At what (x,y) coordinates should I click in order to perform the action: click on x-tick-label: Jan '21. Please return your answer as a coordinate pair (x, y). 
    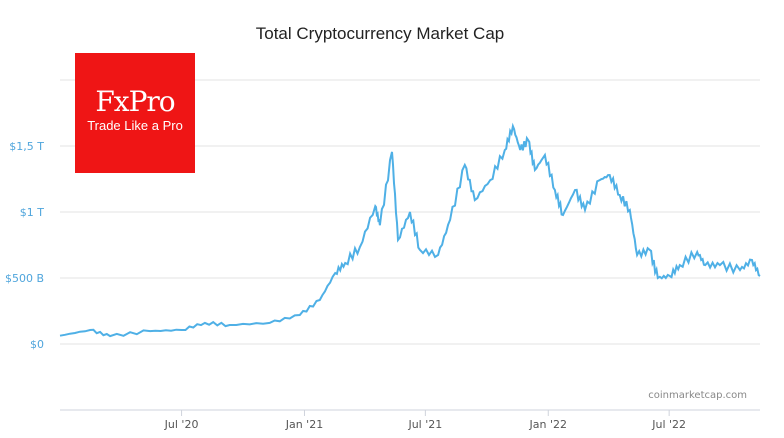
    Looking at the image, I should click on (304, 424).